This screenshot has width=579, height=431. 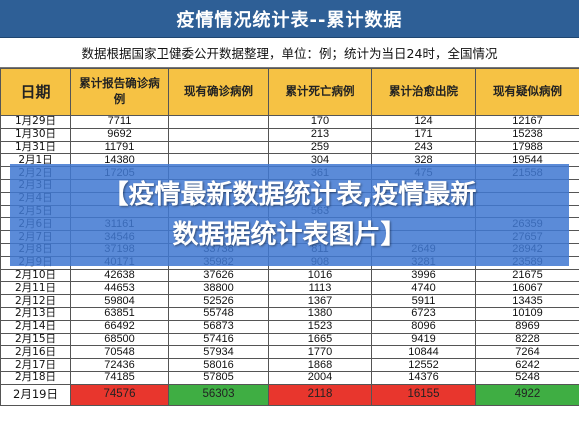 I want to click on cell-cumulative-recovered: 243, so click(x=423, y=147).